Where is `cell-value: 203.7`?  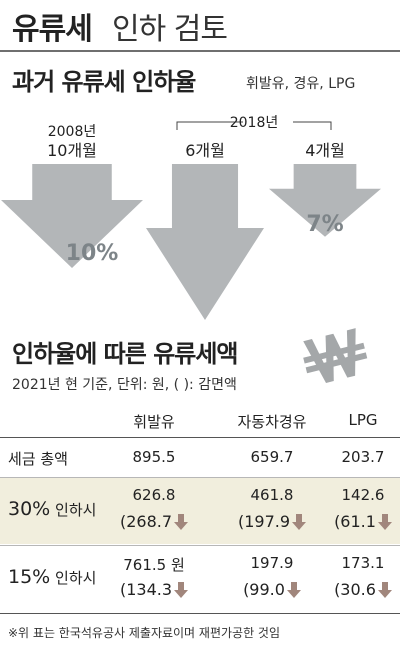 cell-value: 203.7 is located at coordinates (363, 457).